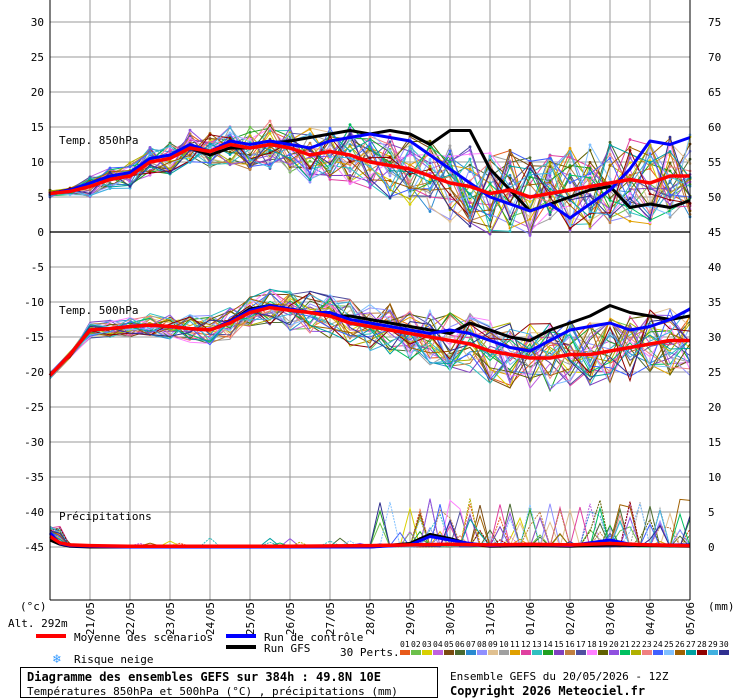 The image size is (740, 700). Describe the element at coordinates (450, 618) in the screenshot. I see `x-tick-label: 30/05` at that location.